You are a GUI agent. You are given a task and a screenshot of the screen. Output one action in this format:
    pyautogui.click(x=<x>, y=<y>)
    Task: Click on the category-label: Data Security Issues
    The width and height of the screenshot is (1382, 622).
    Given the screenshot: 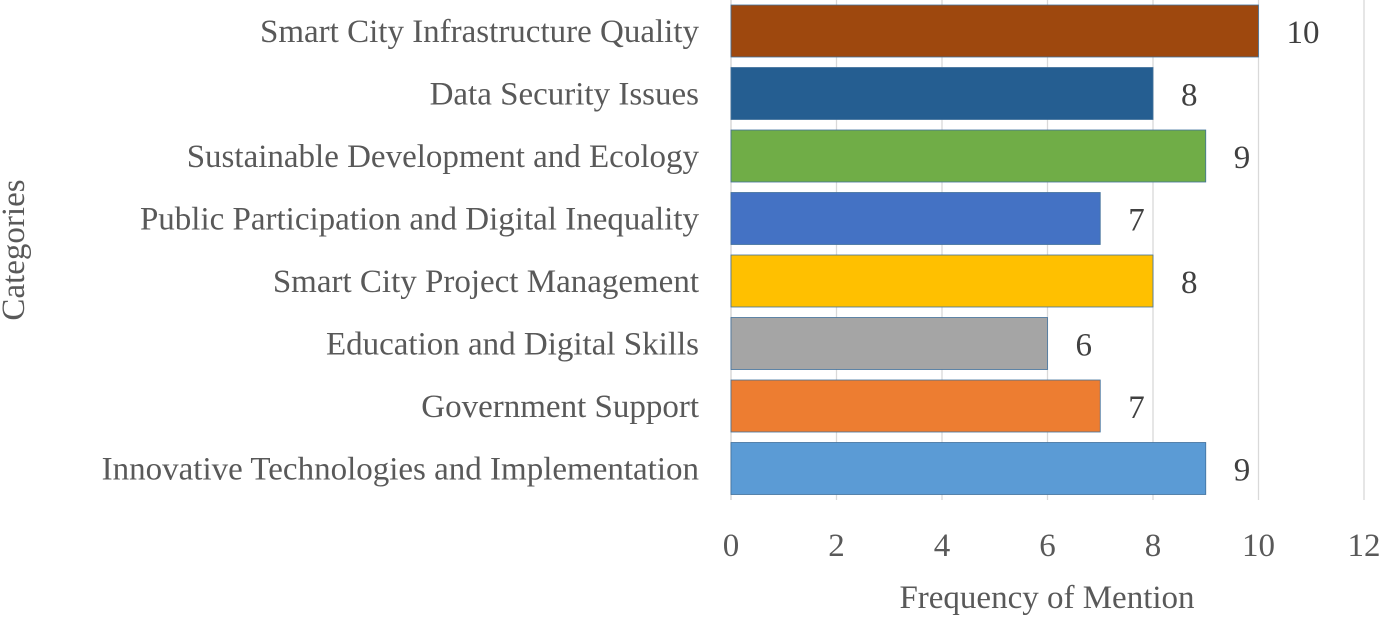 What is the action you would take?
    pyautogui.click(x=564, y=95)
    